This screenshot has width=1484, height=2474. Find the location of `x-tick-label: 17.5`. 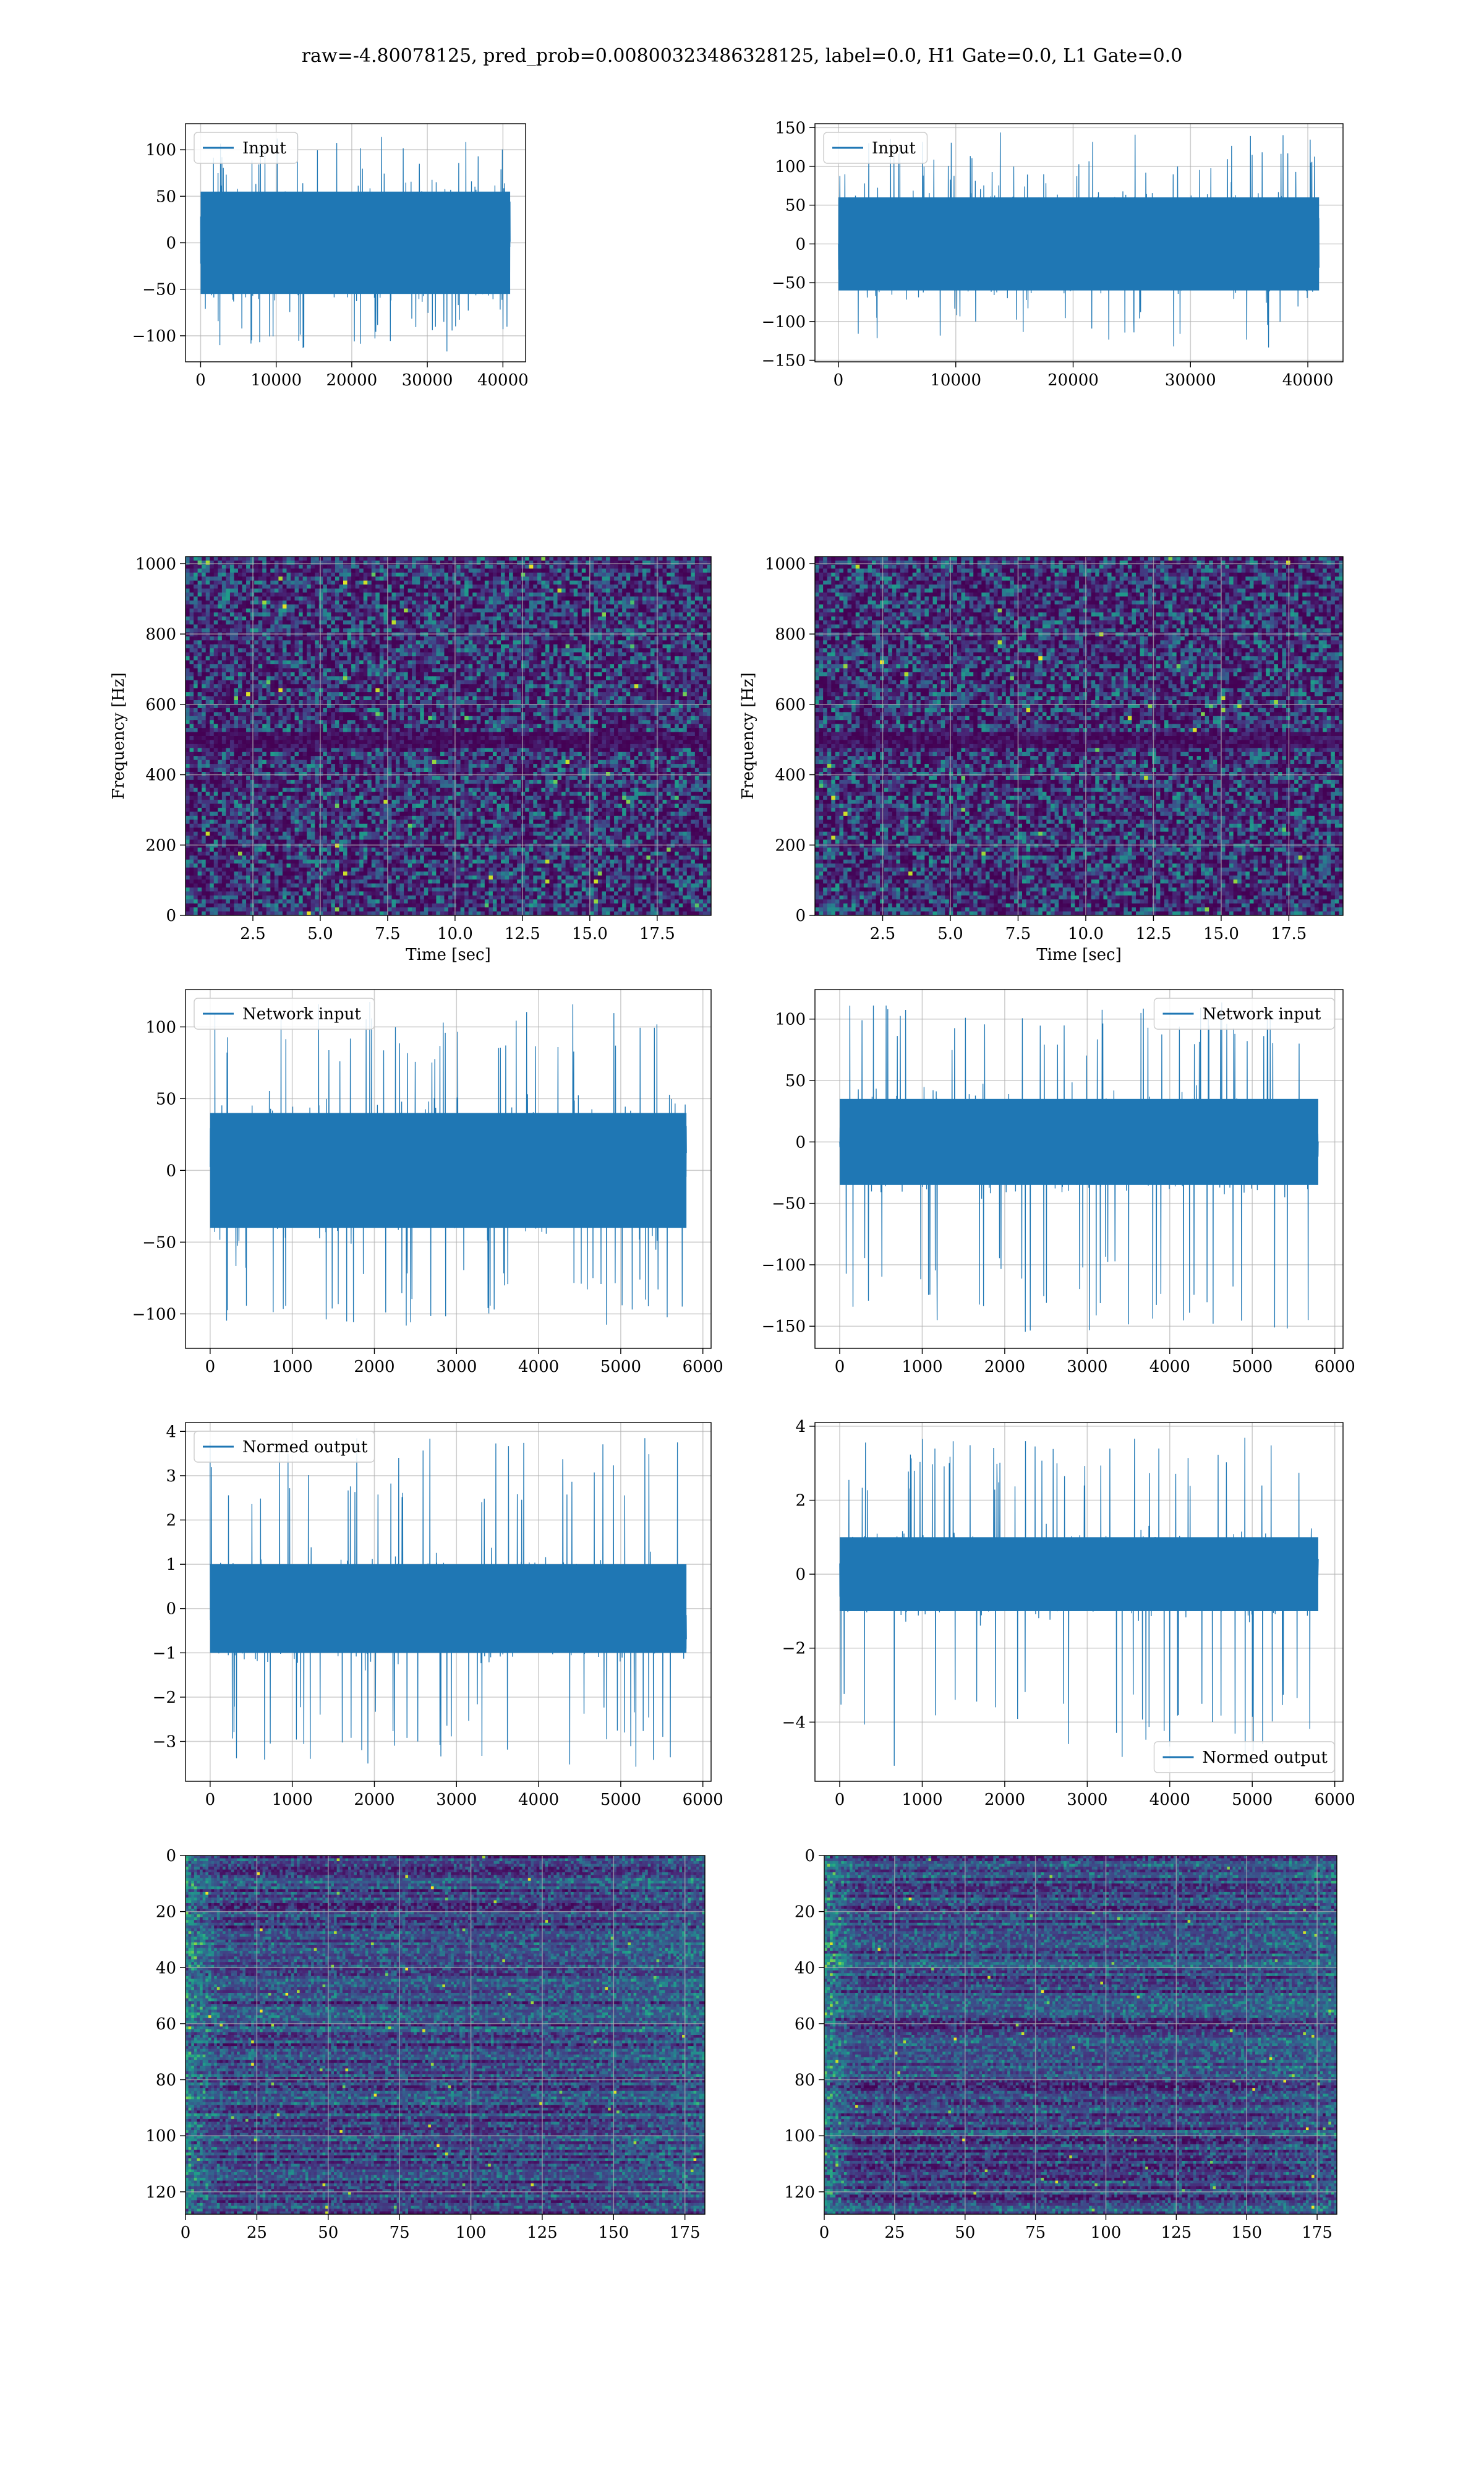

x-tick-label: 17.5 is located at coordinates (657, 934).